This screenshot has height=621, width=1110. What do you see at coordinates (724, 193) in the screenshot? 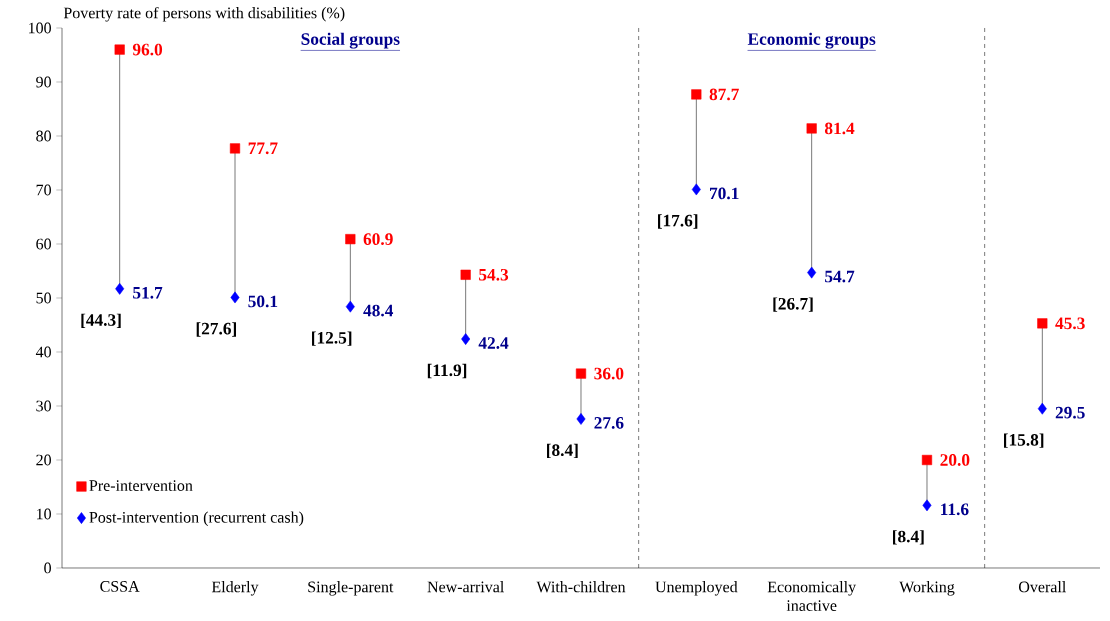
I see `data-label: 70.1` at bounding box center [724, 193].